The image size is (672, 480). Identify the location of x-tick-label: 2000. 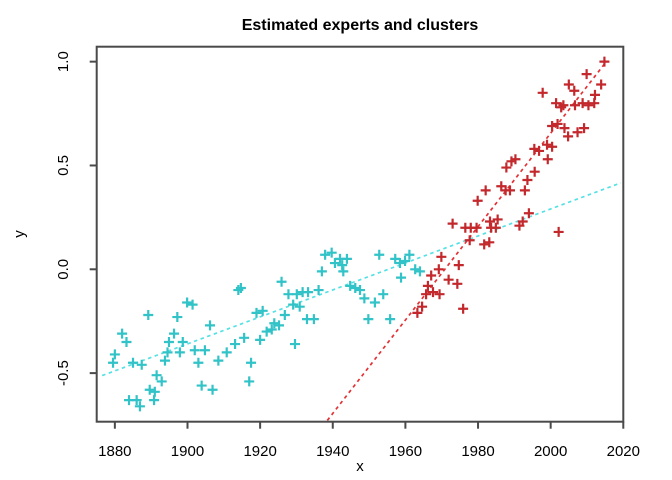
(550, 451).